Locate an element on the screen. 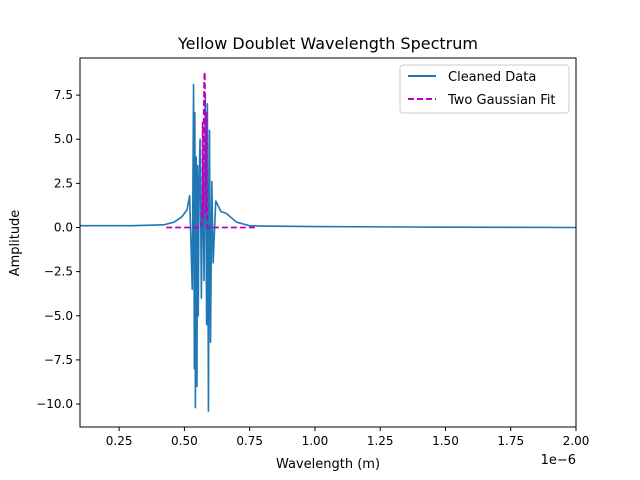 The height and width of the screenshot is (480, 640). y-tick-label: 7.5 is located at coordinates (63, 95).